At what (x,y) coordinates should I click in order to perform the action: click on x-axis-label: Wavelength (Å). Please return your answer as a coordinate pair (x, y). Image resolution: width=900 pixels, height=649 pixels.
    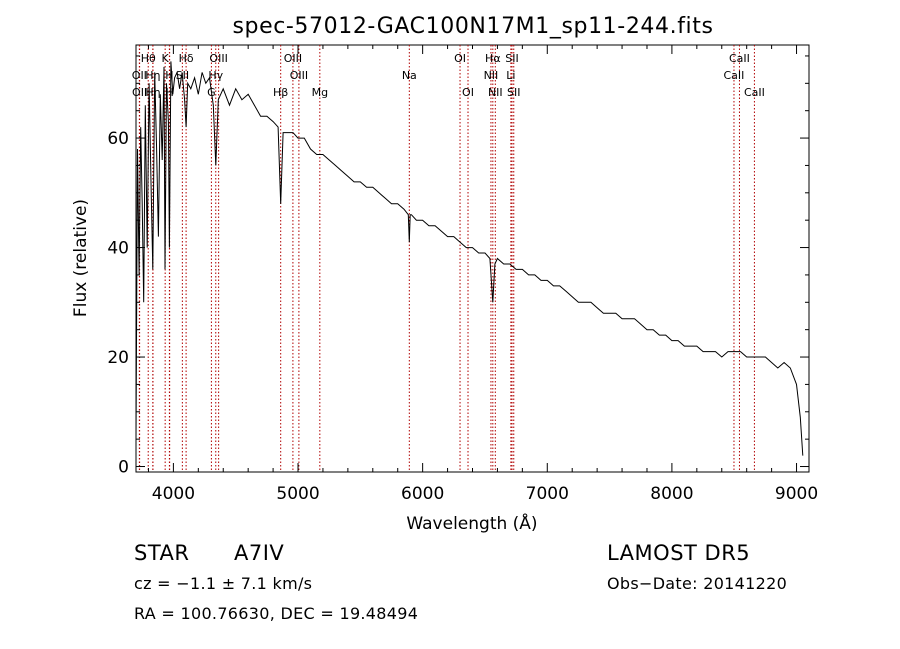
    Looking at the image, I should click on (471, 523).